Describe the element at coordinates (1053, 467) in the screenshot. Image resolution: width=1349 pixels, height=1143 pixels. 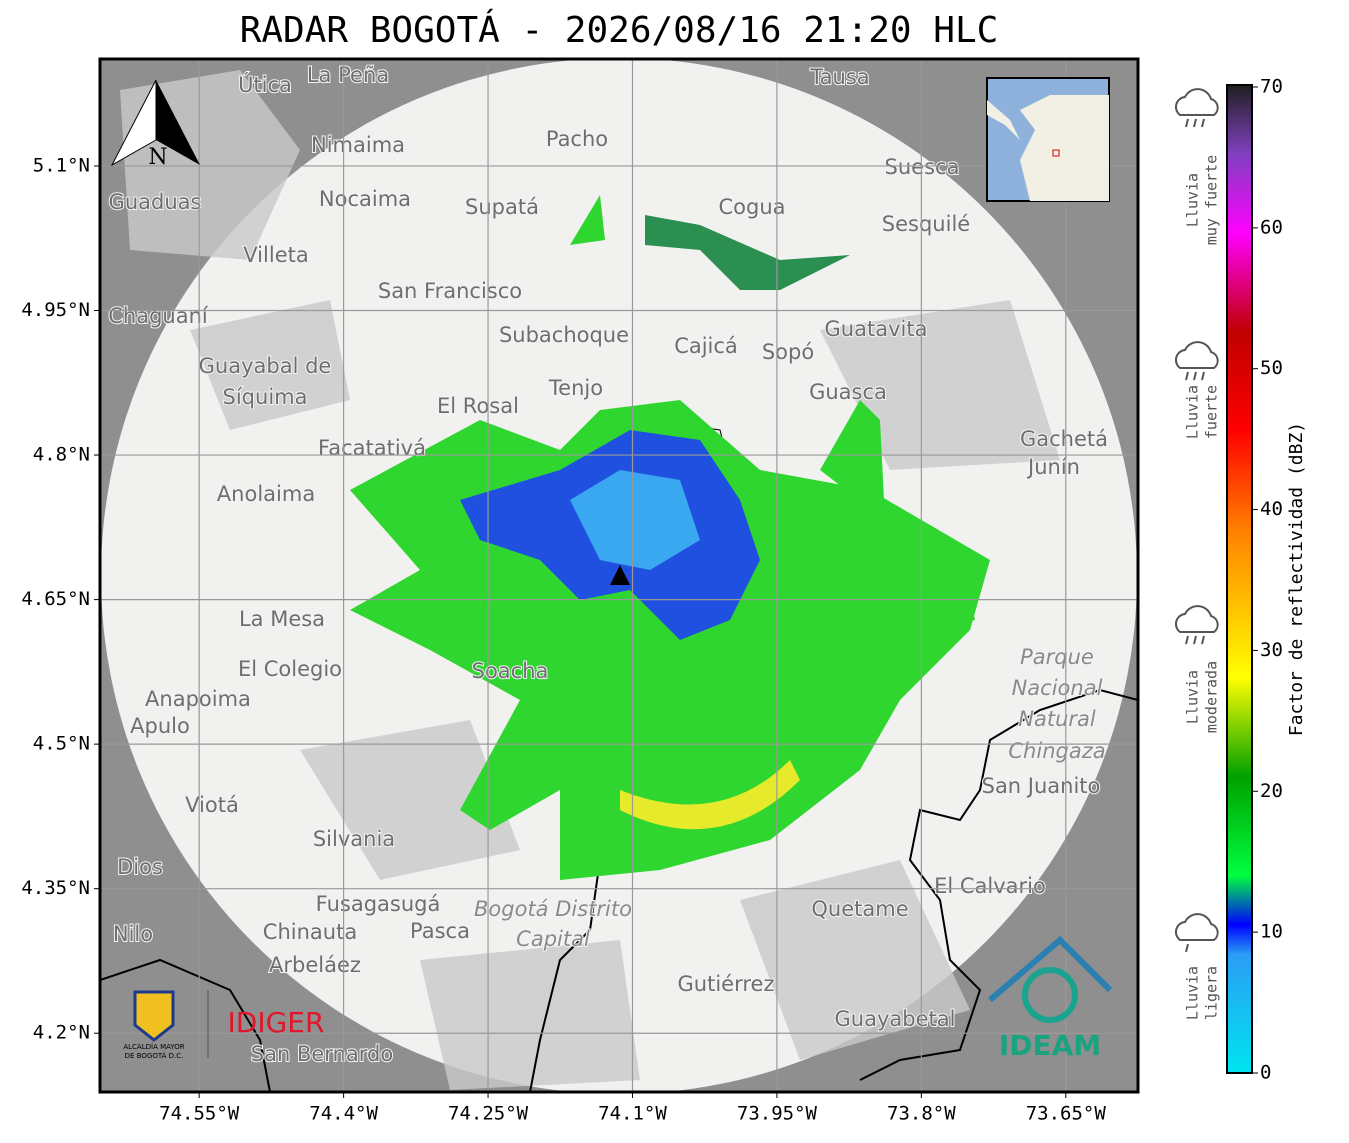
I see `place-label: Junín` at that location.